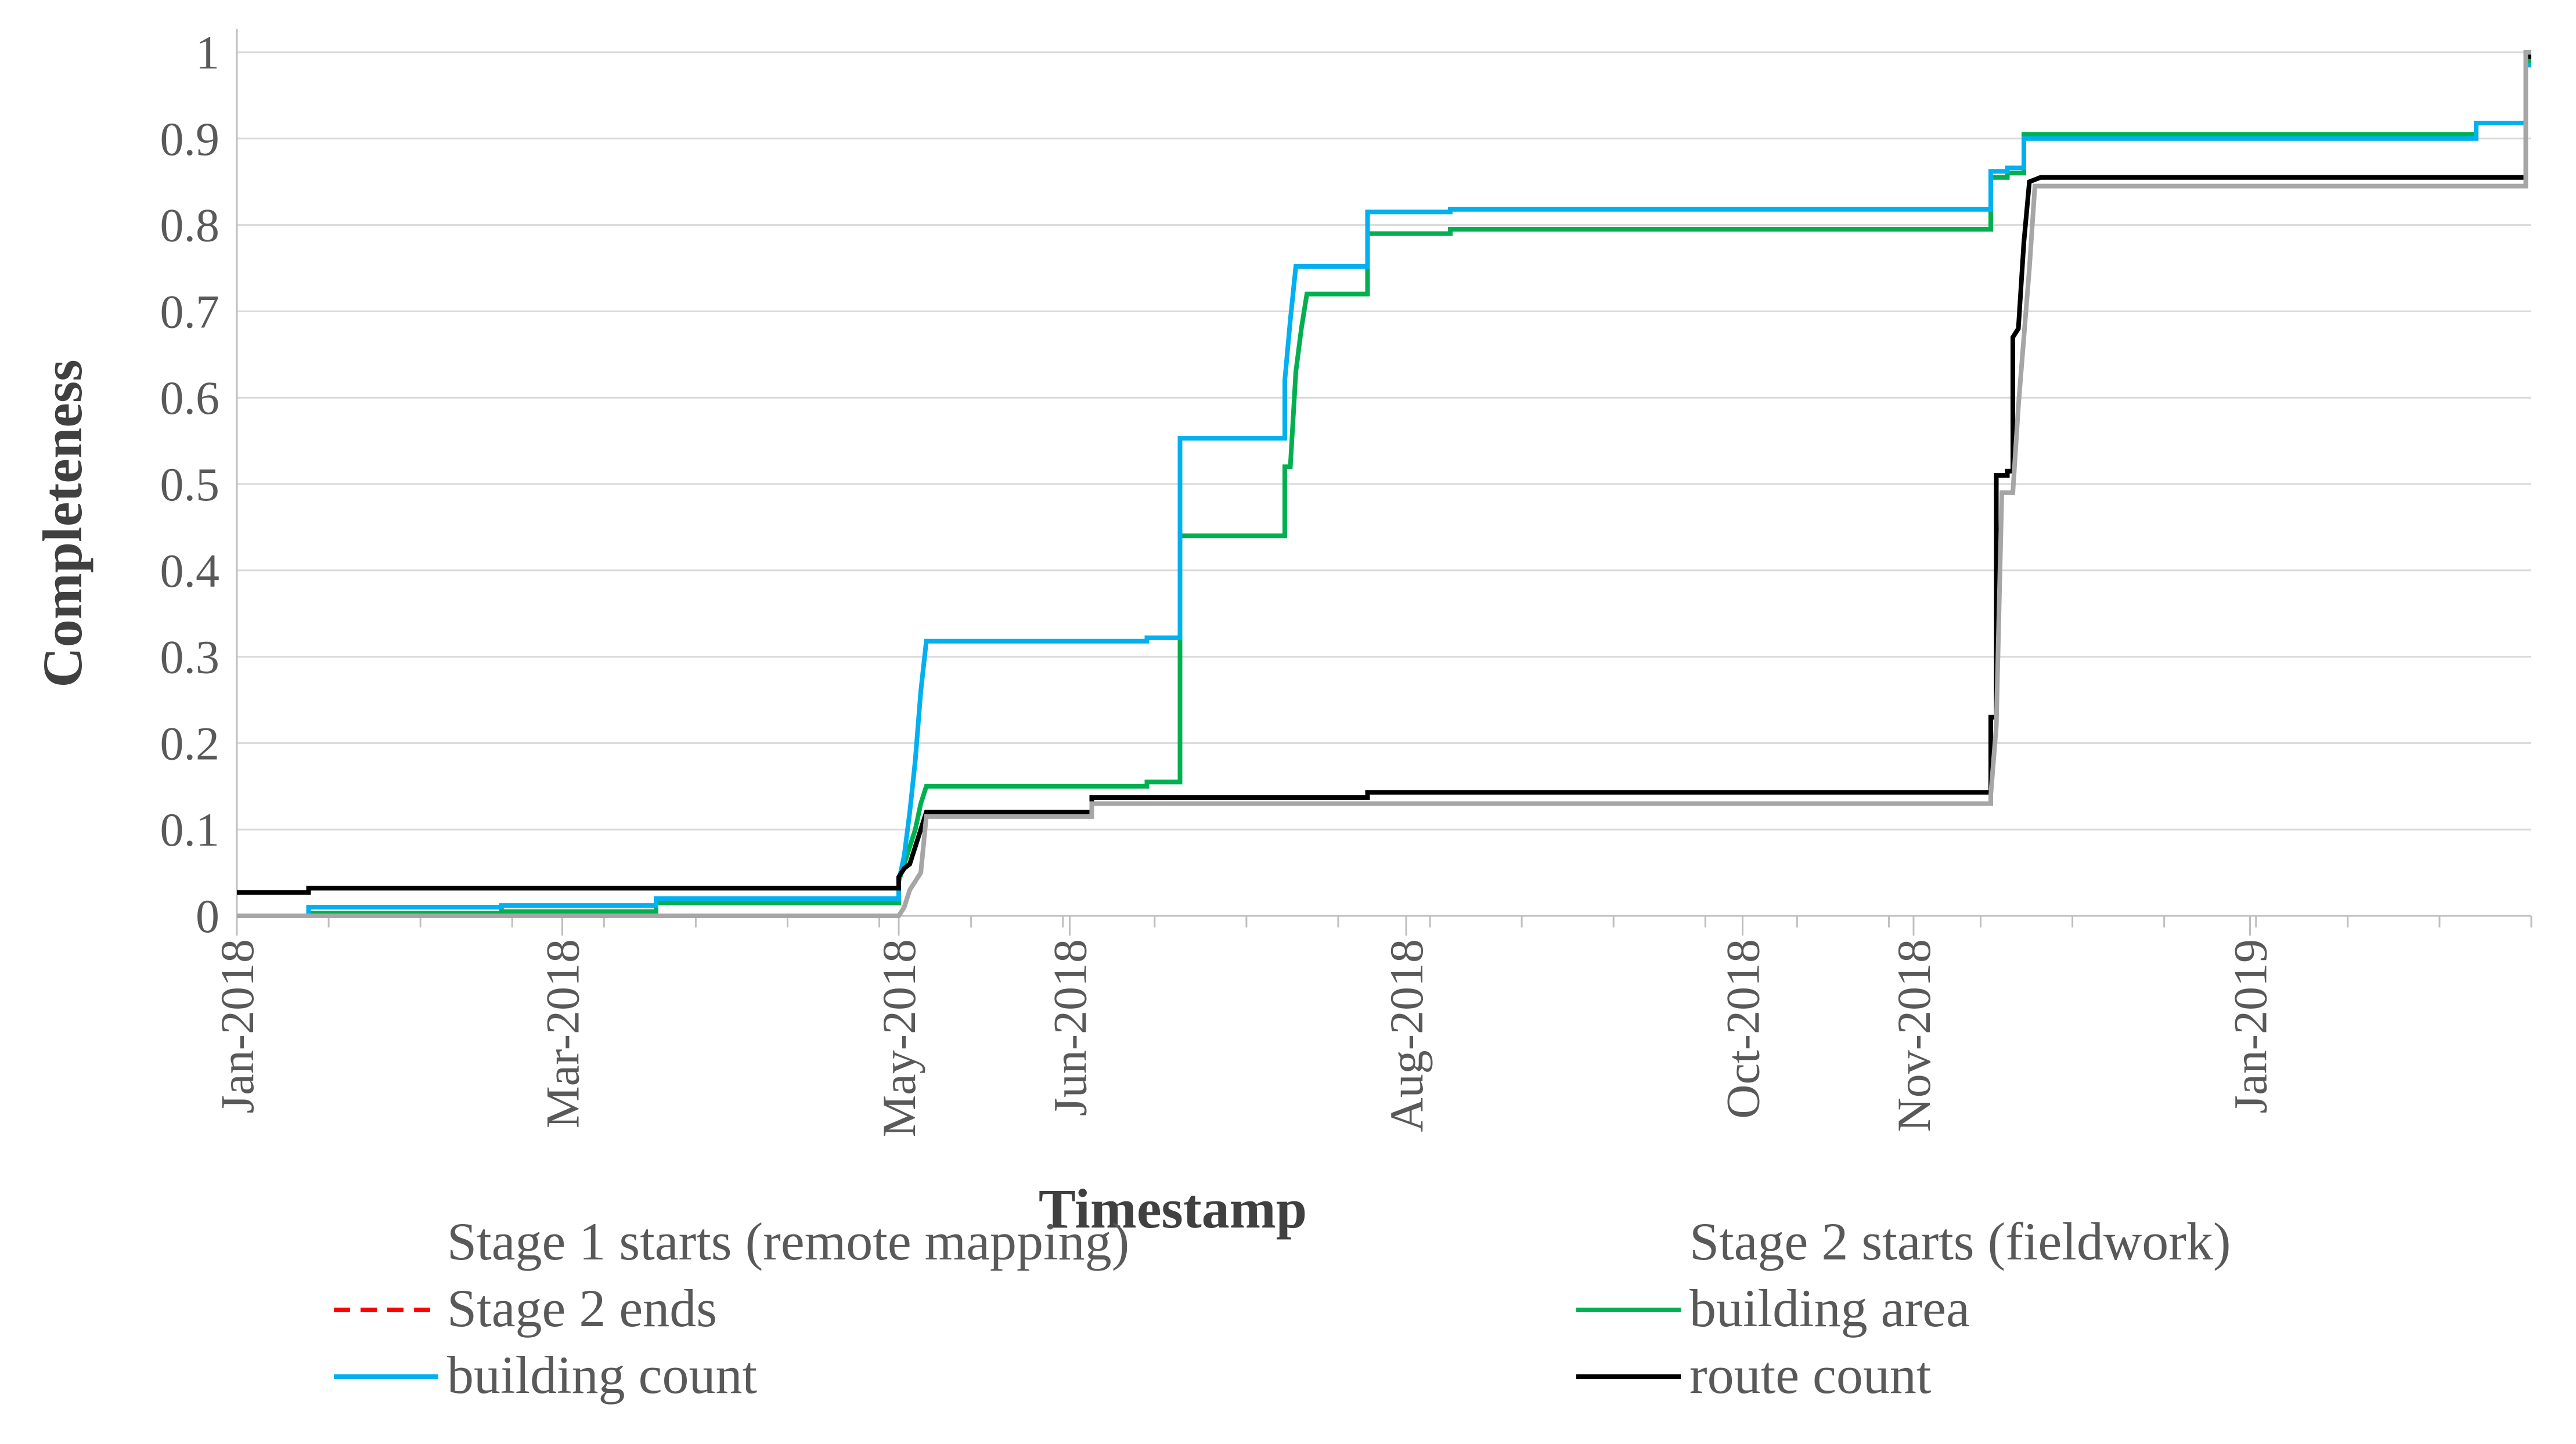 The width and height of the screenshot is (2576, 1444). Describe the element at coordinates (190, 657) in the screenshot. I see `y-tick-label: 0.3` at that location.